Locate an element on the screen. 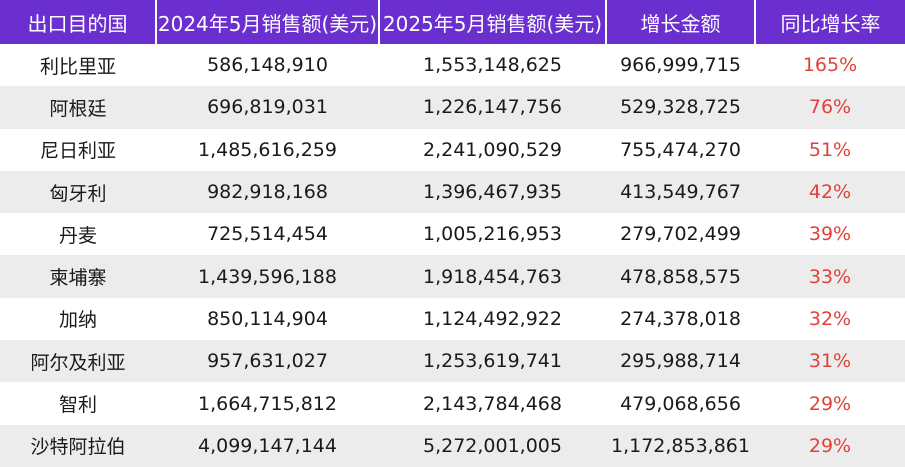 Image resolution: width=905 pixels, height=467 pixels. cell-sales-2024: 850,114,904 is located at coordinates (267, 318).